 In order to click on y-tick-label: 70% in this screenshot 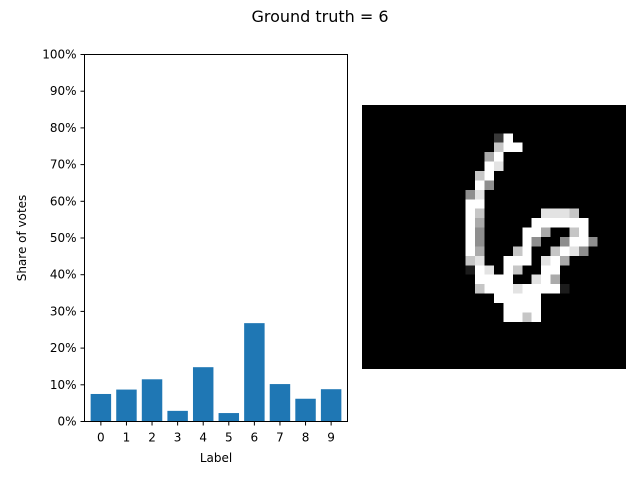, I will do `click(63, 165)`.